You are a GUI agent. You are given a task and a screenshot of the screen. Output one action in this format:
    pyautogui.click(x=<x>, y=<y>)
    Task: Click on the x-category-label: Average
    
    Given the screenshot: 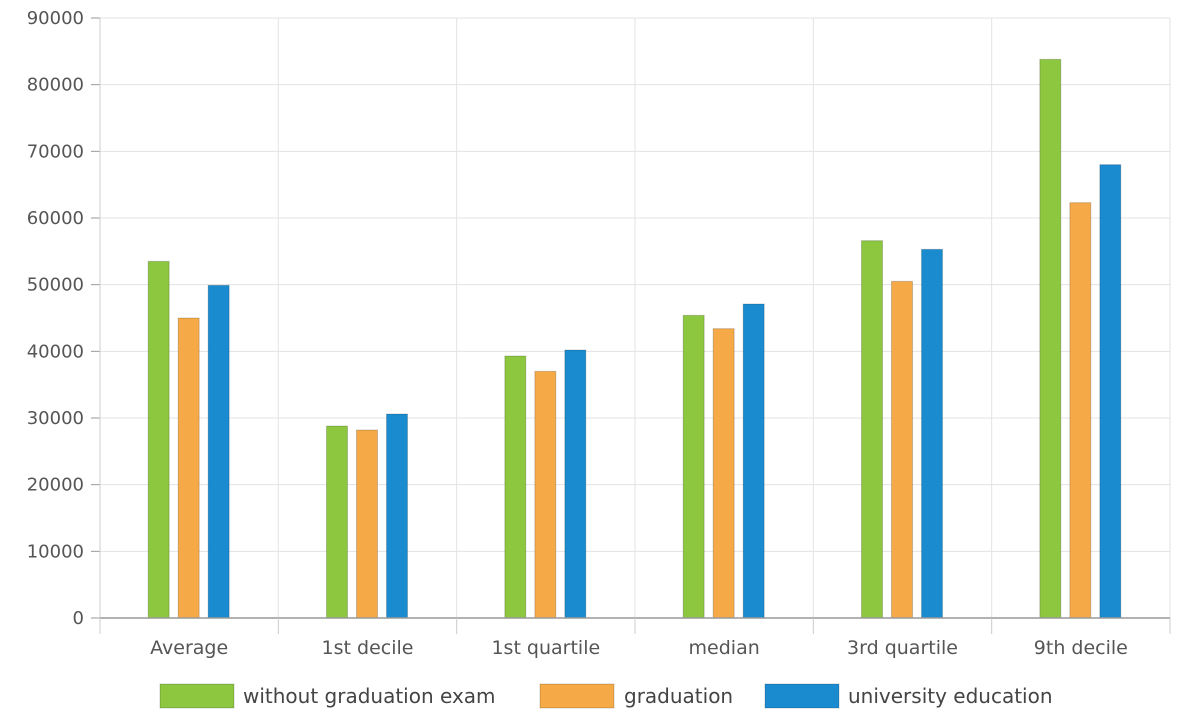 What is the action you would take?
    pyautogui.click(x=189, y=648)
    